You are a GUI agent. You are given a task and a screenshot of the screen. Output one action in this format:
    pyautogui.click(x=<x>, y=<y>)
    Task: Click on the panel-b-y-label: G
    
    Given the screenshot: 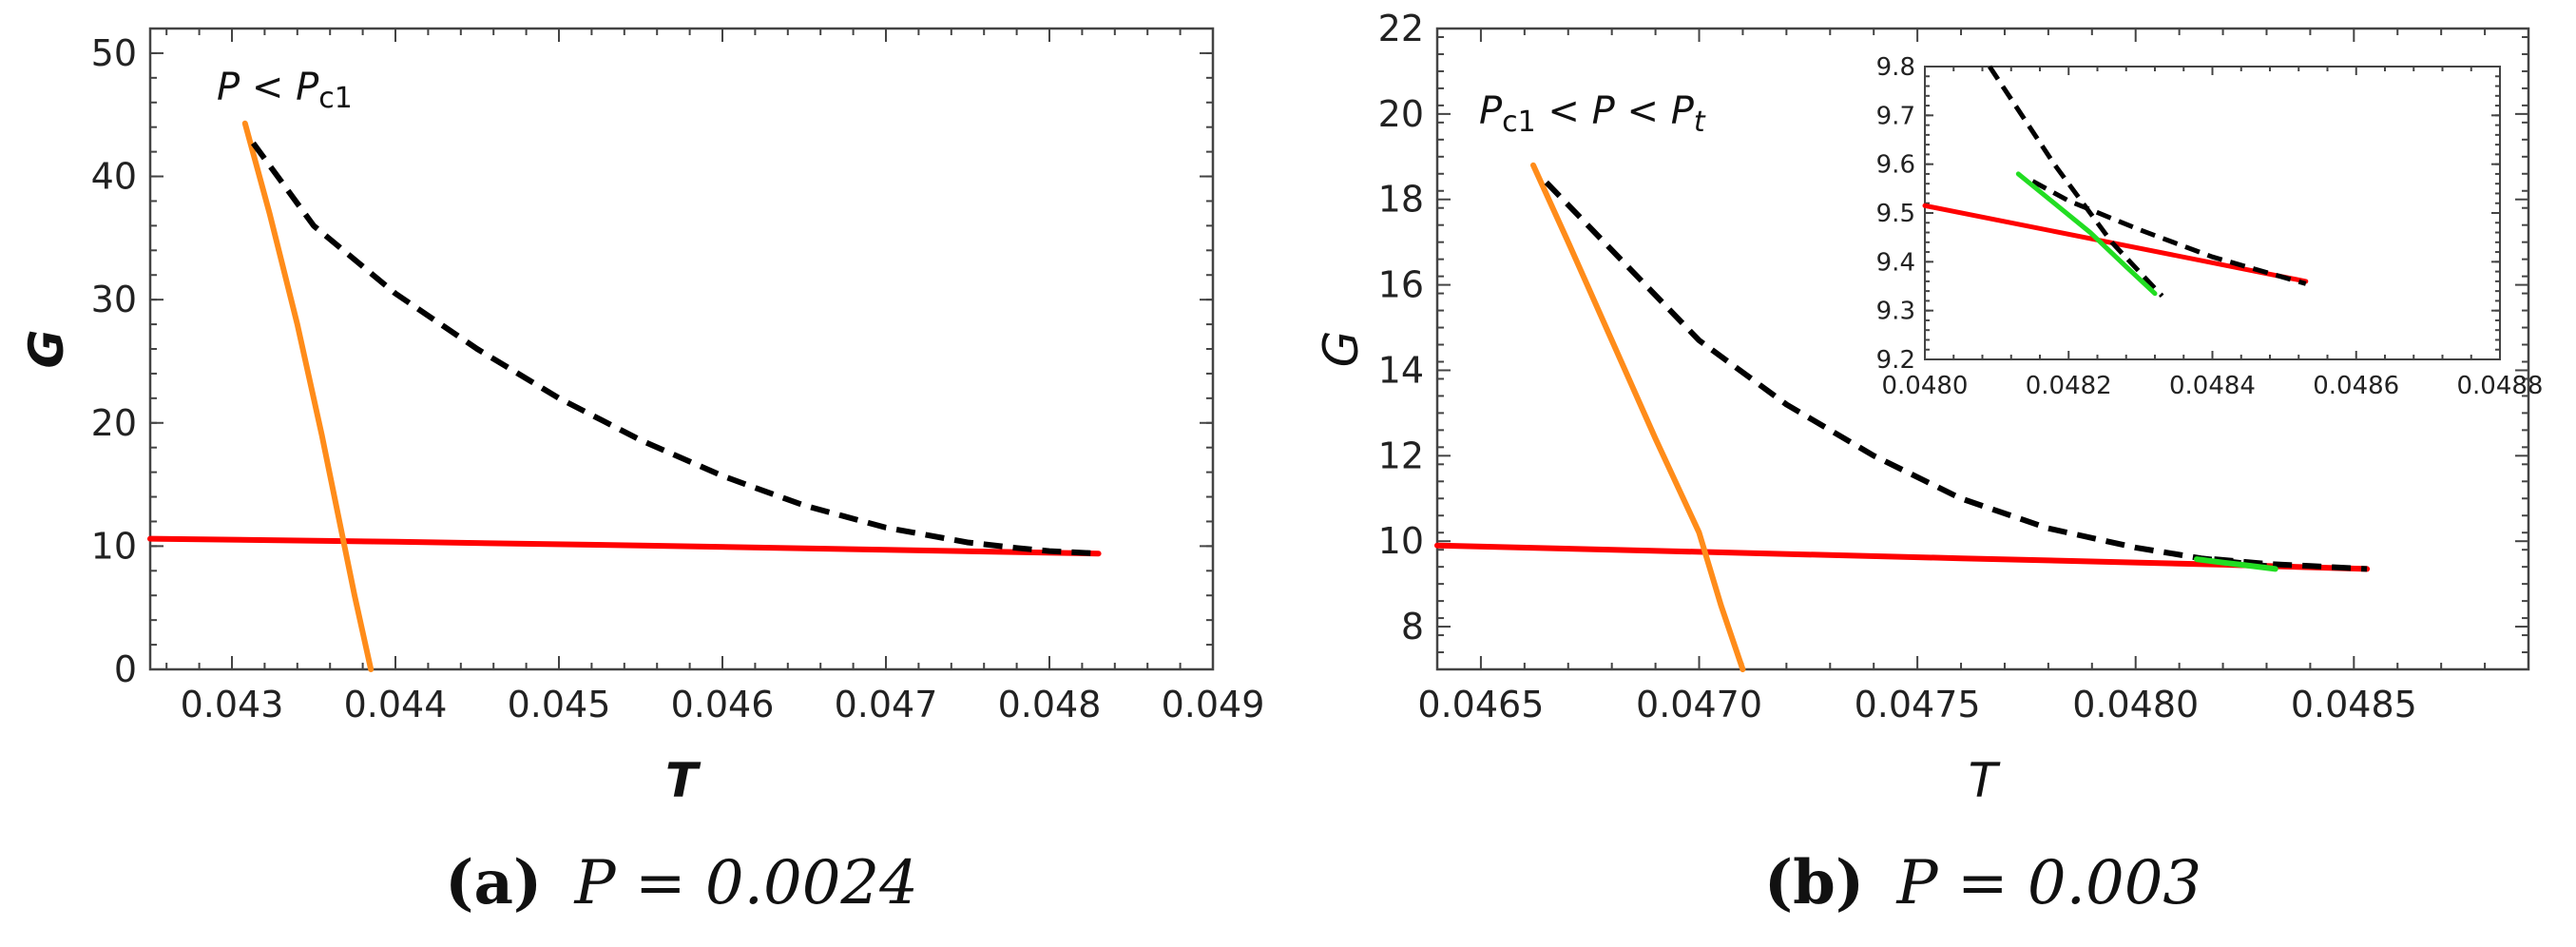 What is the action you would take?
    pyautogui.click(x=1341, y=350)
    